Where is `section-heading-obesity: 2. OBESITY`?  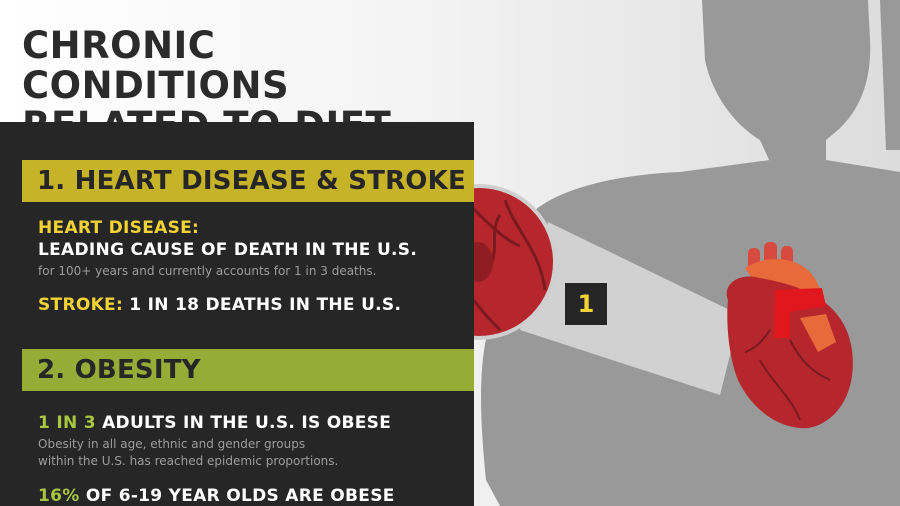 section-heading-obesity: 2. OBESITY is located at coordinates (248, 370).